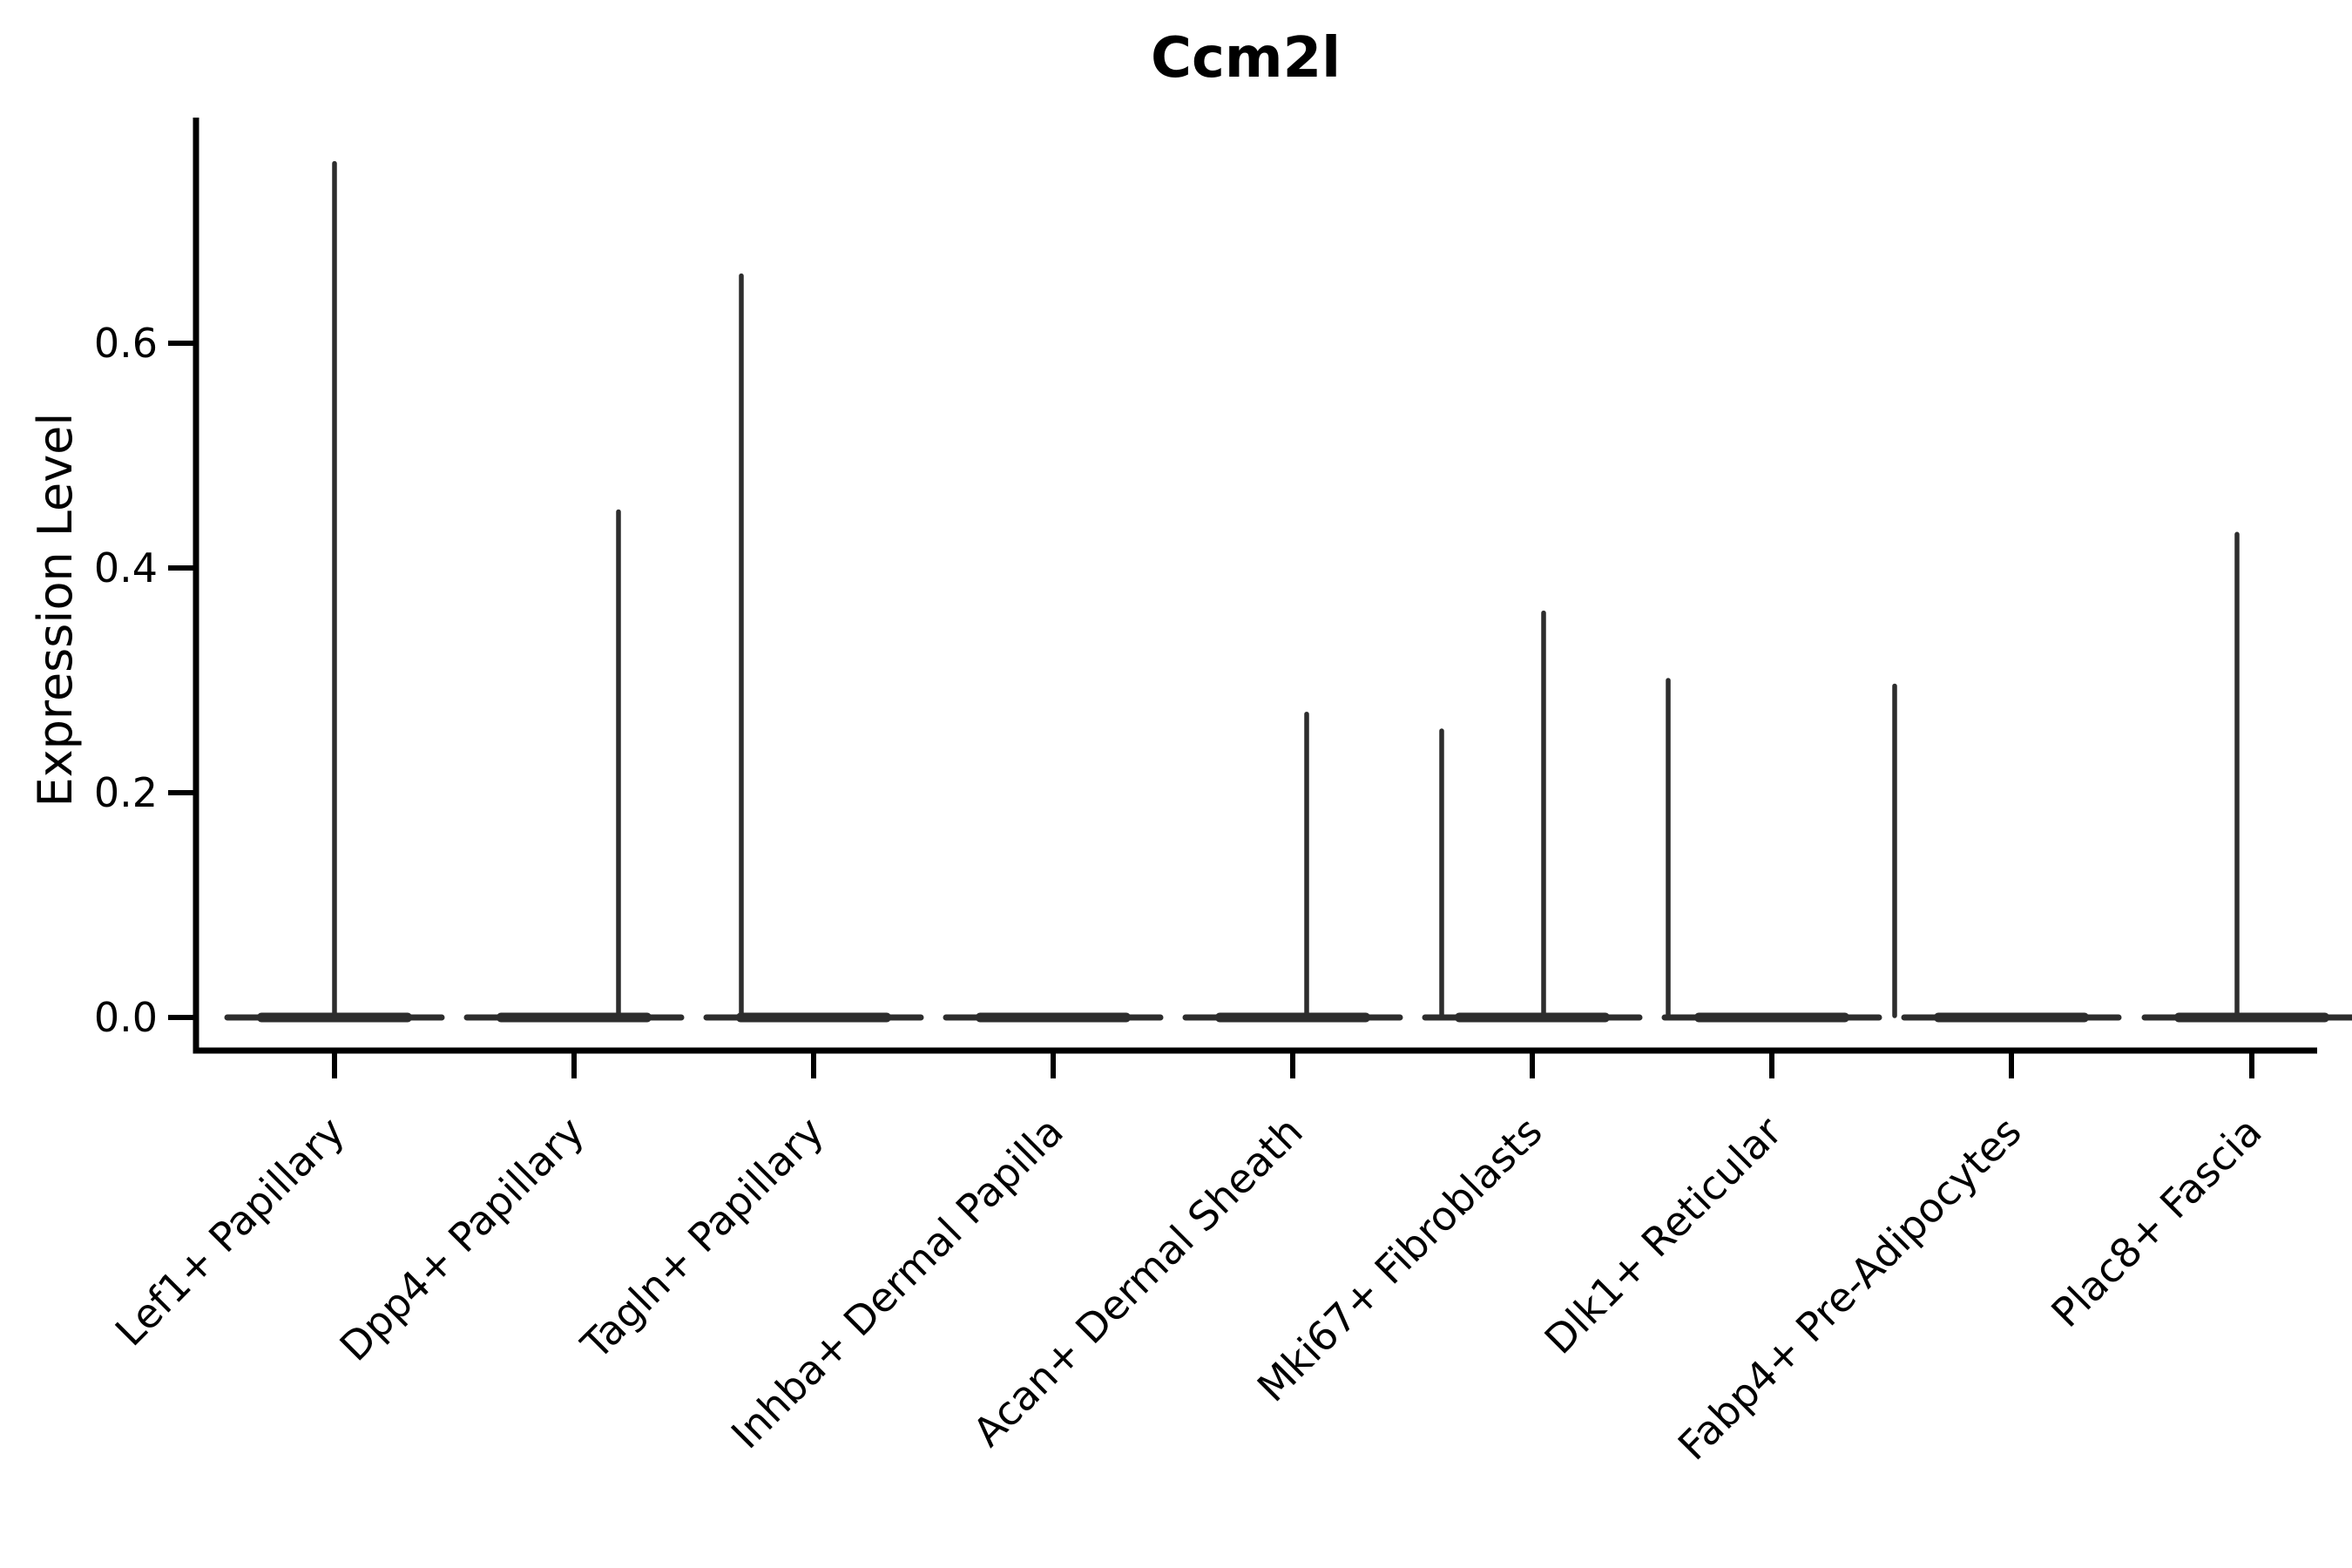 The width and height of the screenshot is (2352, 1568). I want to click on plot-title: Ccm2l, so click(1246, 58).